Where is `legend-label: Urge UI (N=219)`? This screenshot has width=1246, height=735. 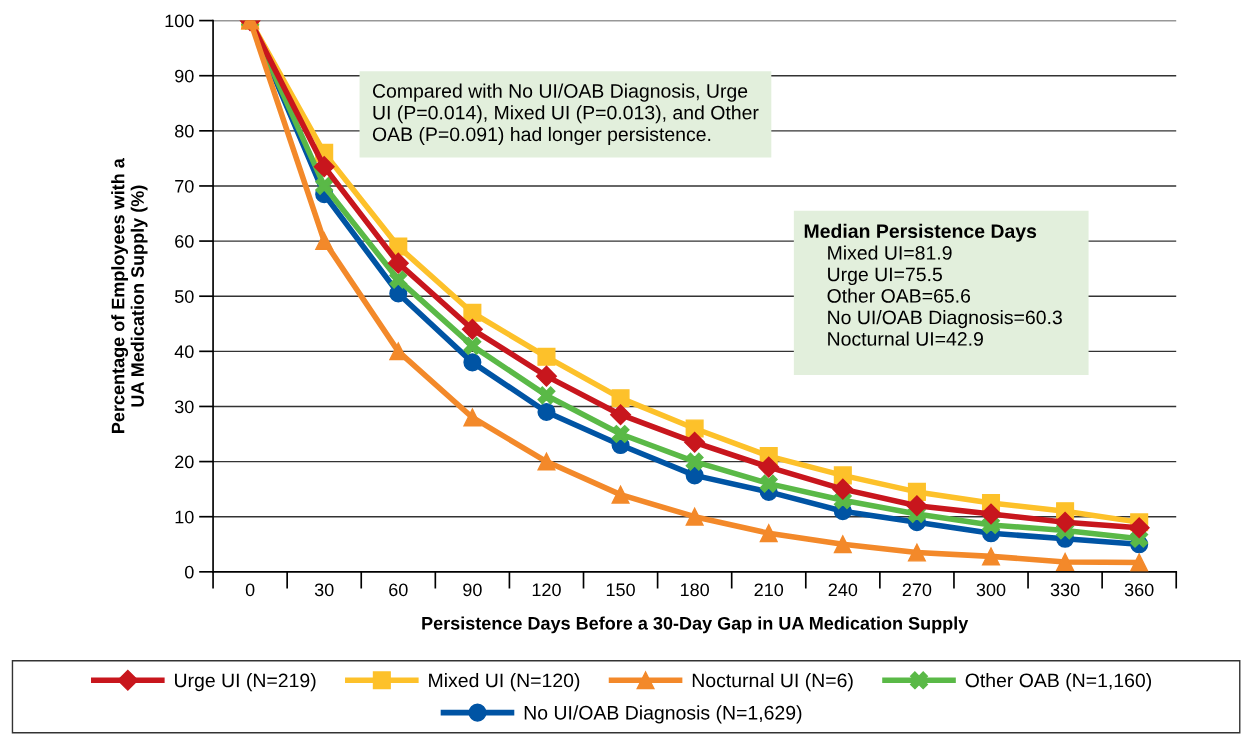
legend-label: Urge UI (N=219) is located at coordinates (245, 682).